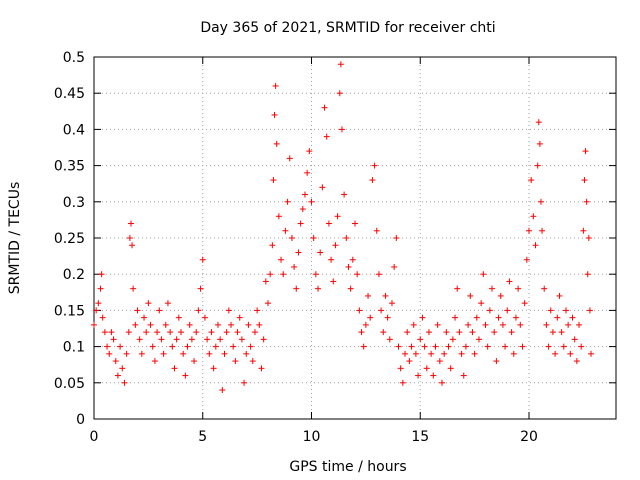 The height and width of the screenshot is (480, 640). I want to click on y-tick-label: 0.15, so click(69, 311).